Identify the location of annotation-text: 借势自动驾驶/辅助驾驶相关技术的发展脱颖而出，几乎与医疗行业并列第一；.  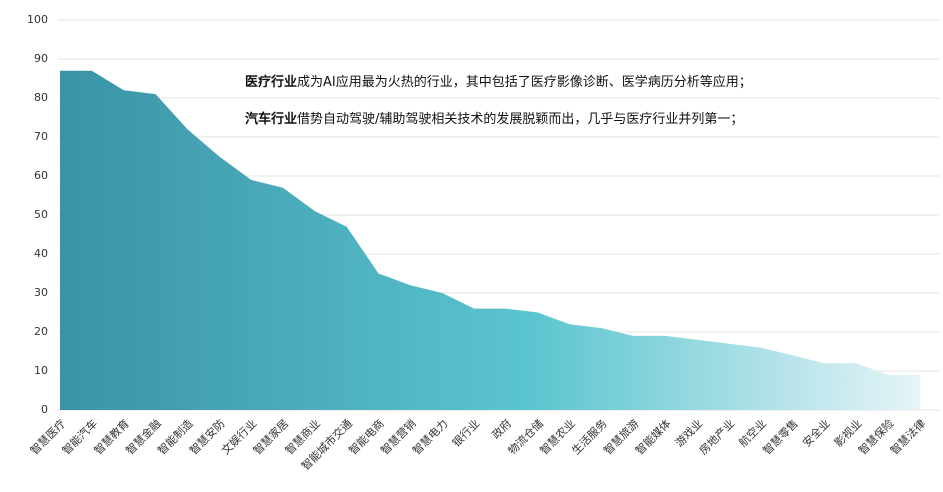
(520, 119).